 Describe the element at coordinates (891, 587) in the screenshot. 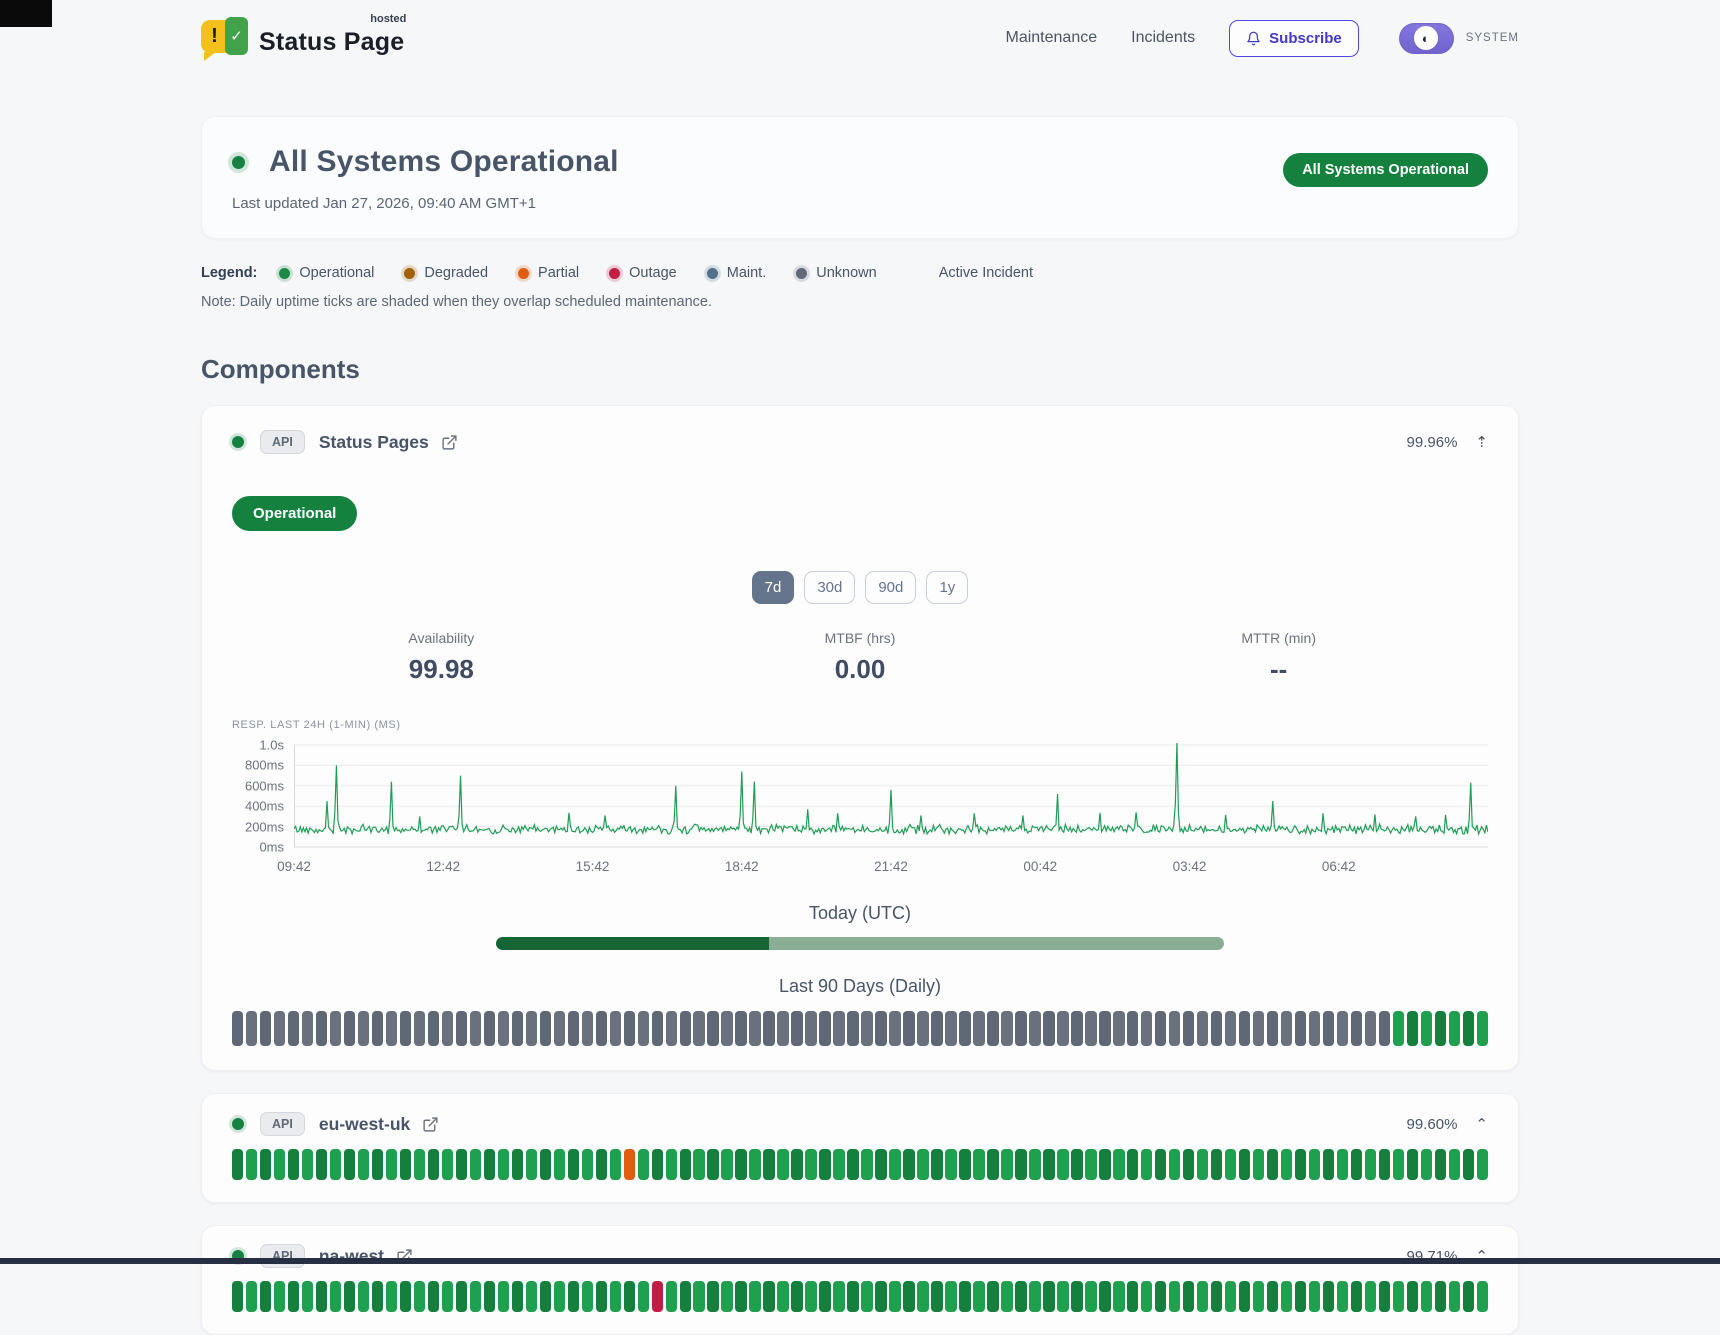

I see `range-button-90d: 90d` at that location.